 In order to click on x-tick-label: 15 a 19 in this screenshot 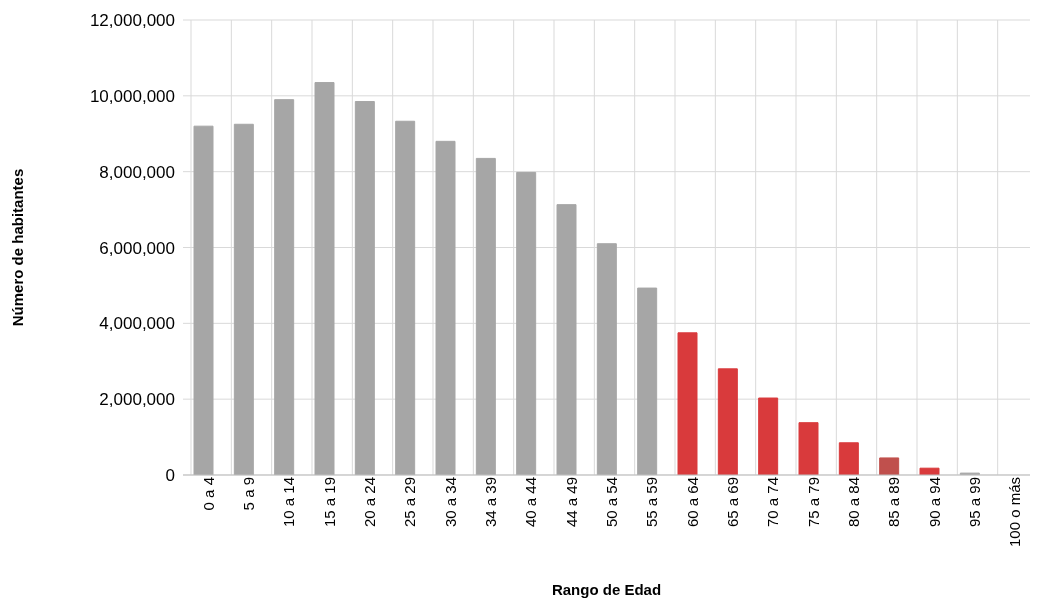, I will do `click(329, 502)`.